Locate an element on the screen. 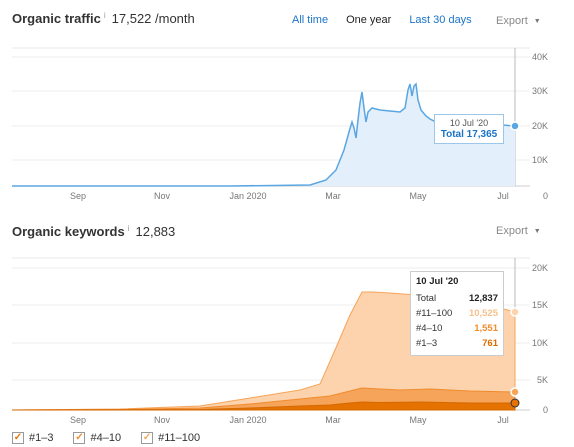 The height and width of the screenshot is (447, 574). date-range-tabs: All time One year Last 30 days is located at coordinates (391, 20).